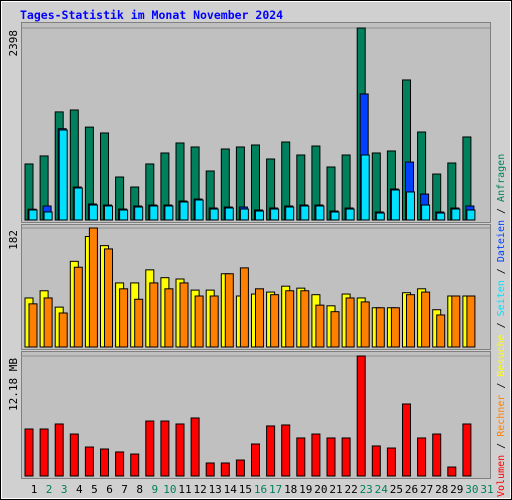 The height and width of the screenshot is (500, 512). Describe the element at coordinates (275, 489) in the screenshot. I see `x-tick-label: 17` at that location.